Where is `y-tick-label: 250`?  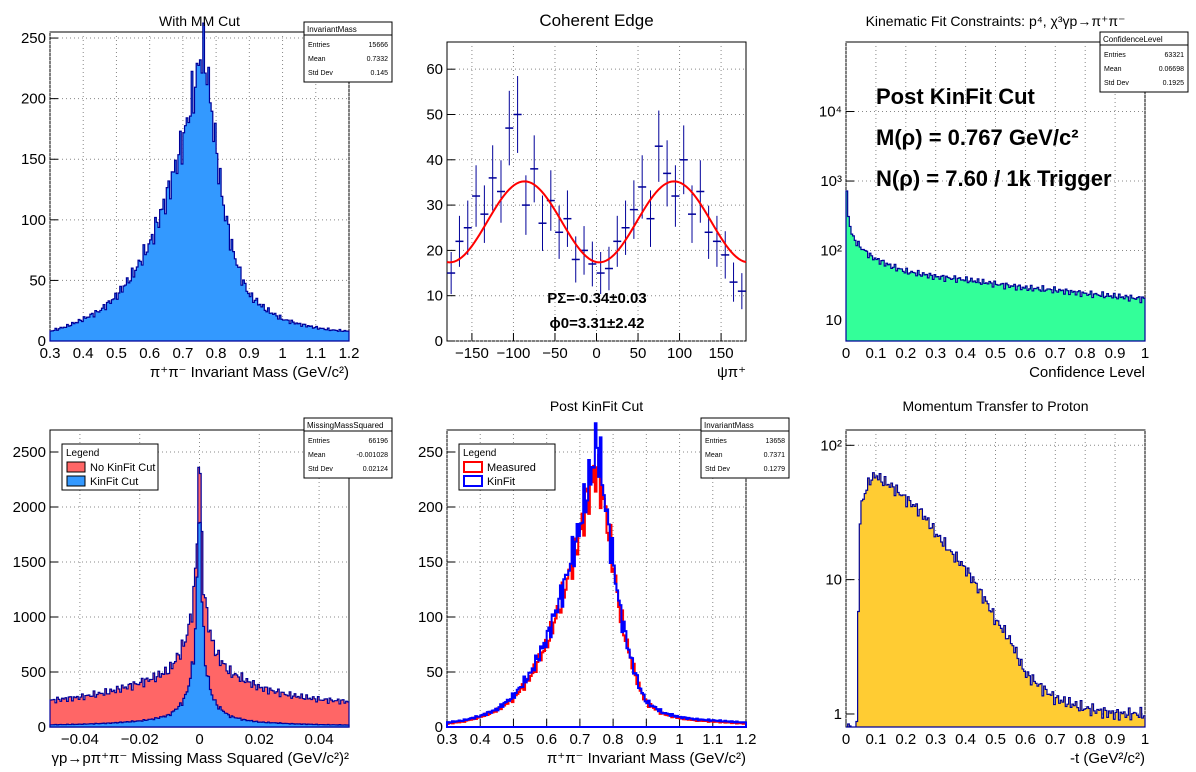 y-tick-label: 250 is located at coordinates (430, 452).